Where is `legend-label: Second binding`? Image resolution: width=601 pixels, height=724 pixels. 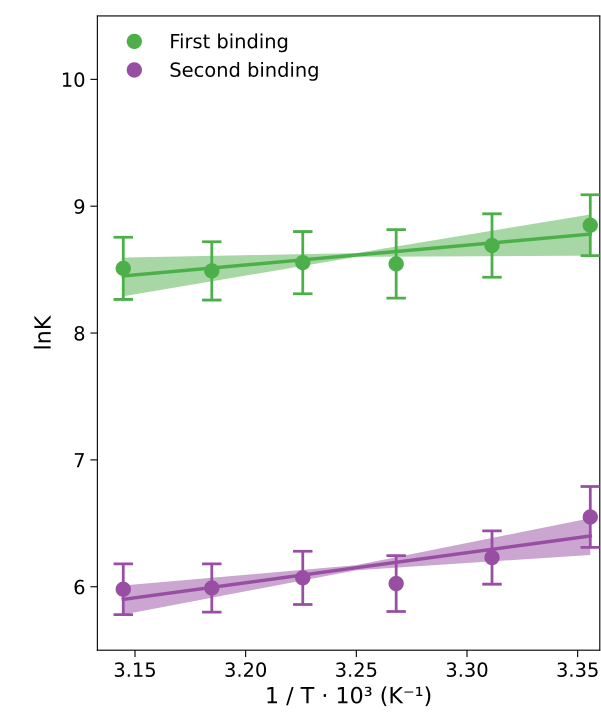 legend-label: Second binding is located at coordinates (244, 71).